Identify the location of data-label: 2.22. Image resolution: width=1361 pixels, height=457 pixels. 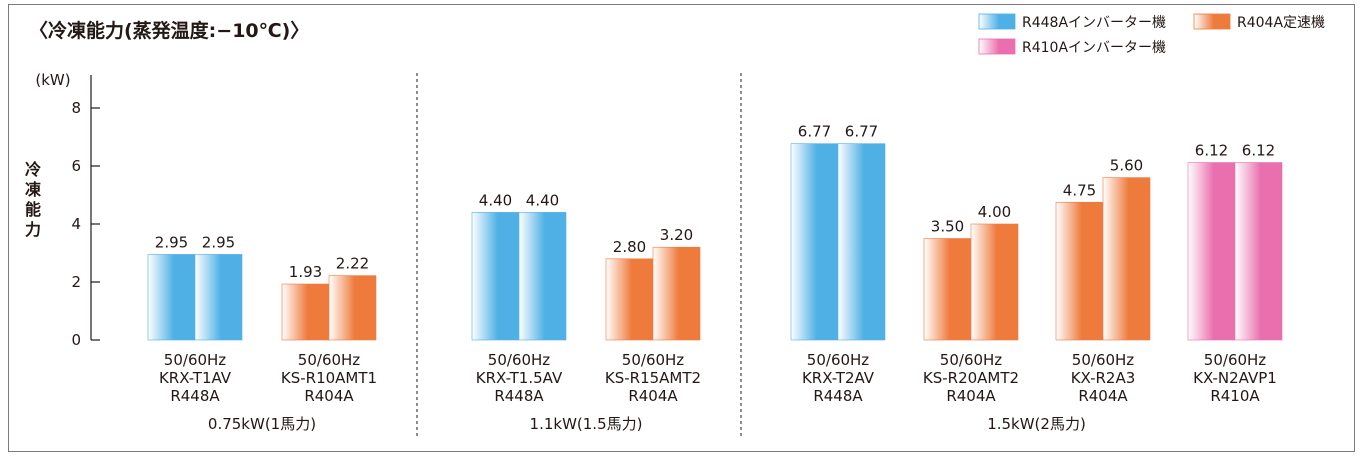
(352, 264).